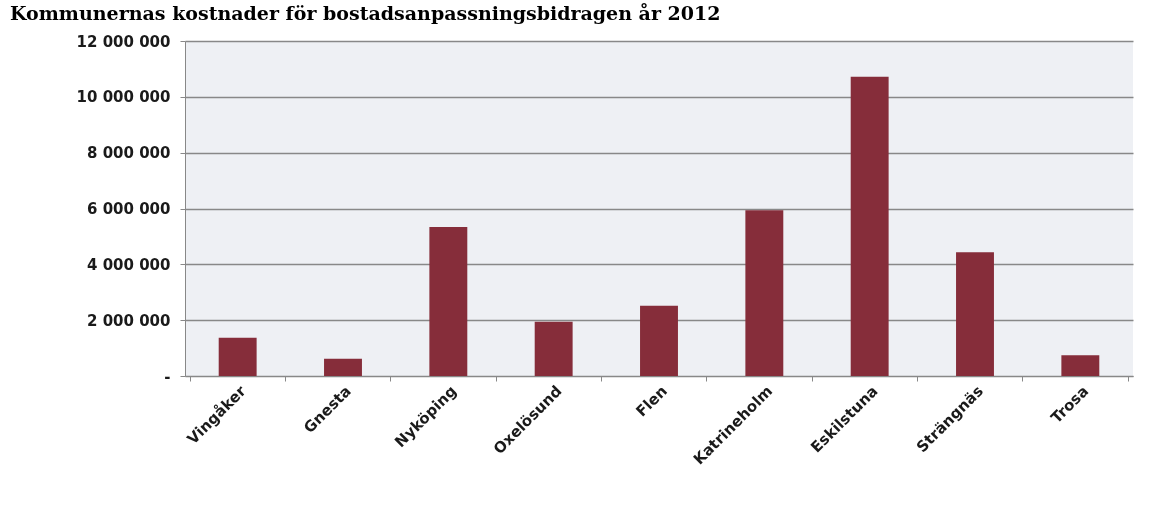  What do you see at coordinates (123, 97) in the screenshot?
I see `y-tick-label: 10 000 000` at bounding box center [123, 97].